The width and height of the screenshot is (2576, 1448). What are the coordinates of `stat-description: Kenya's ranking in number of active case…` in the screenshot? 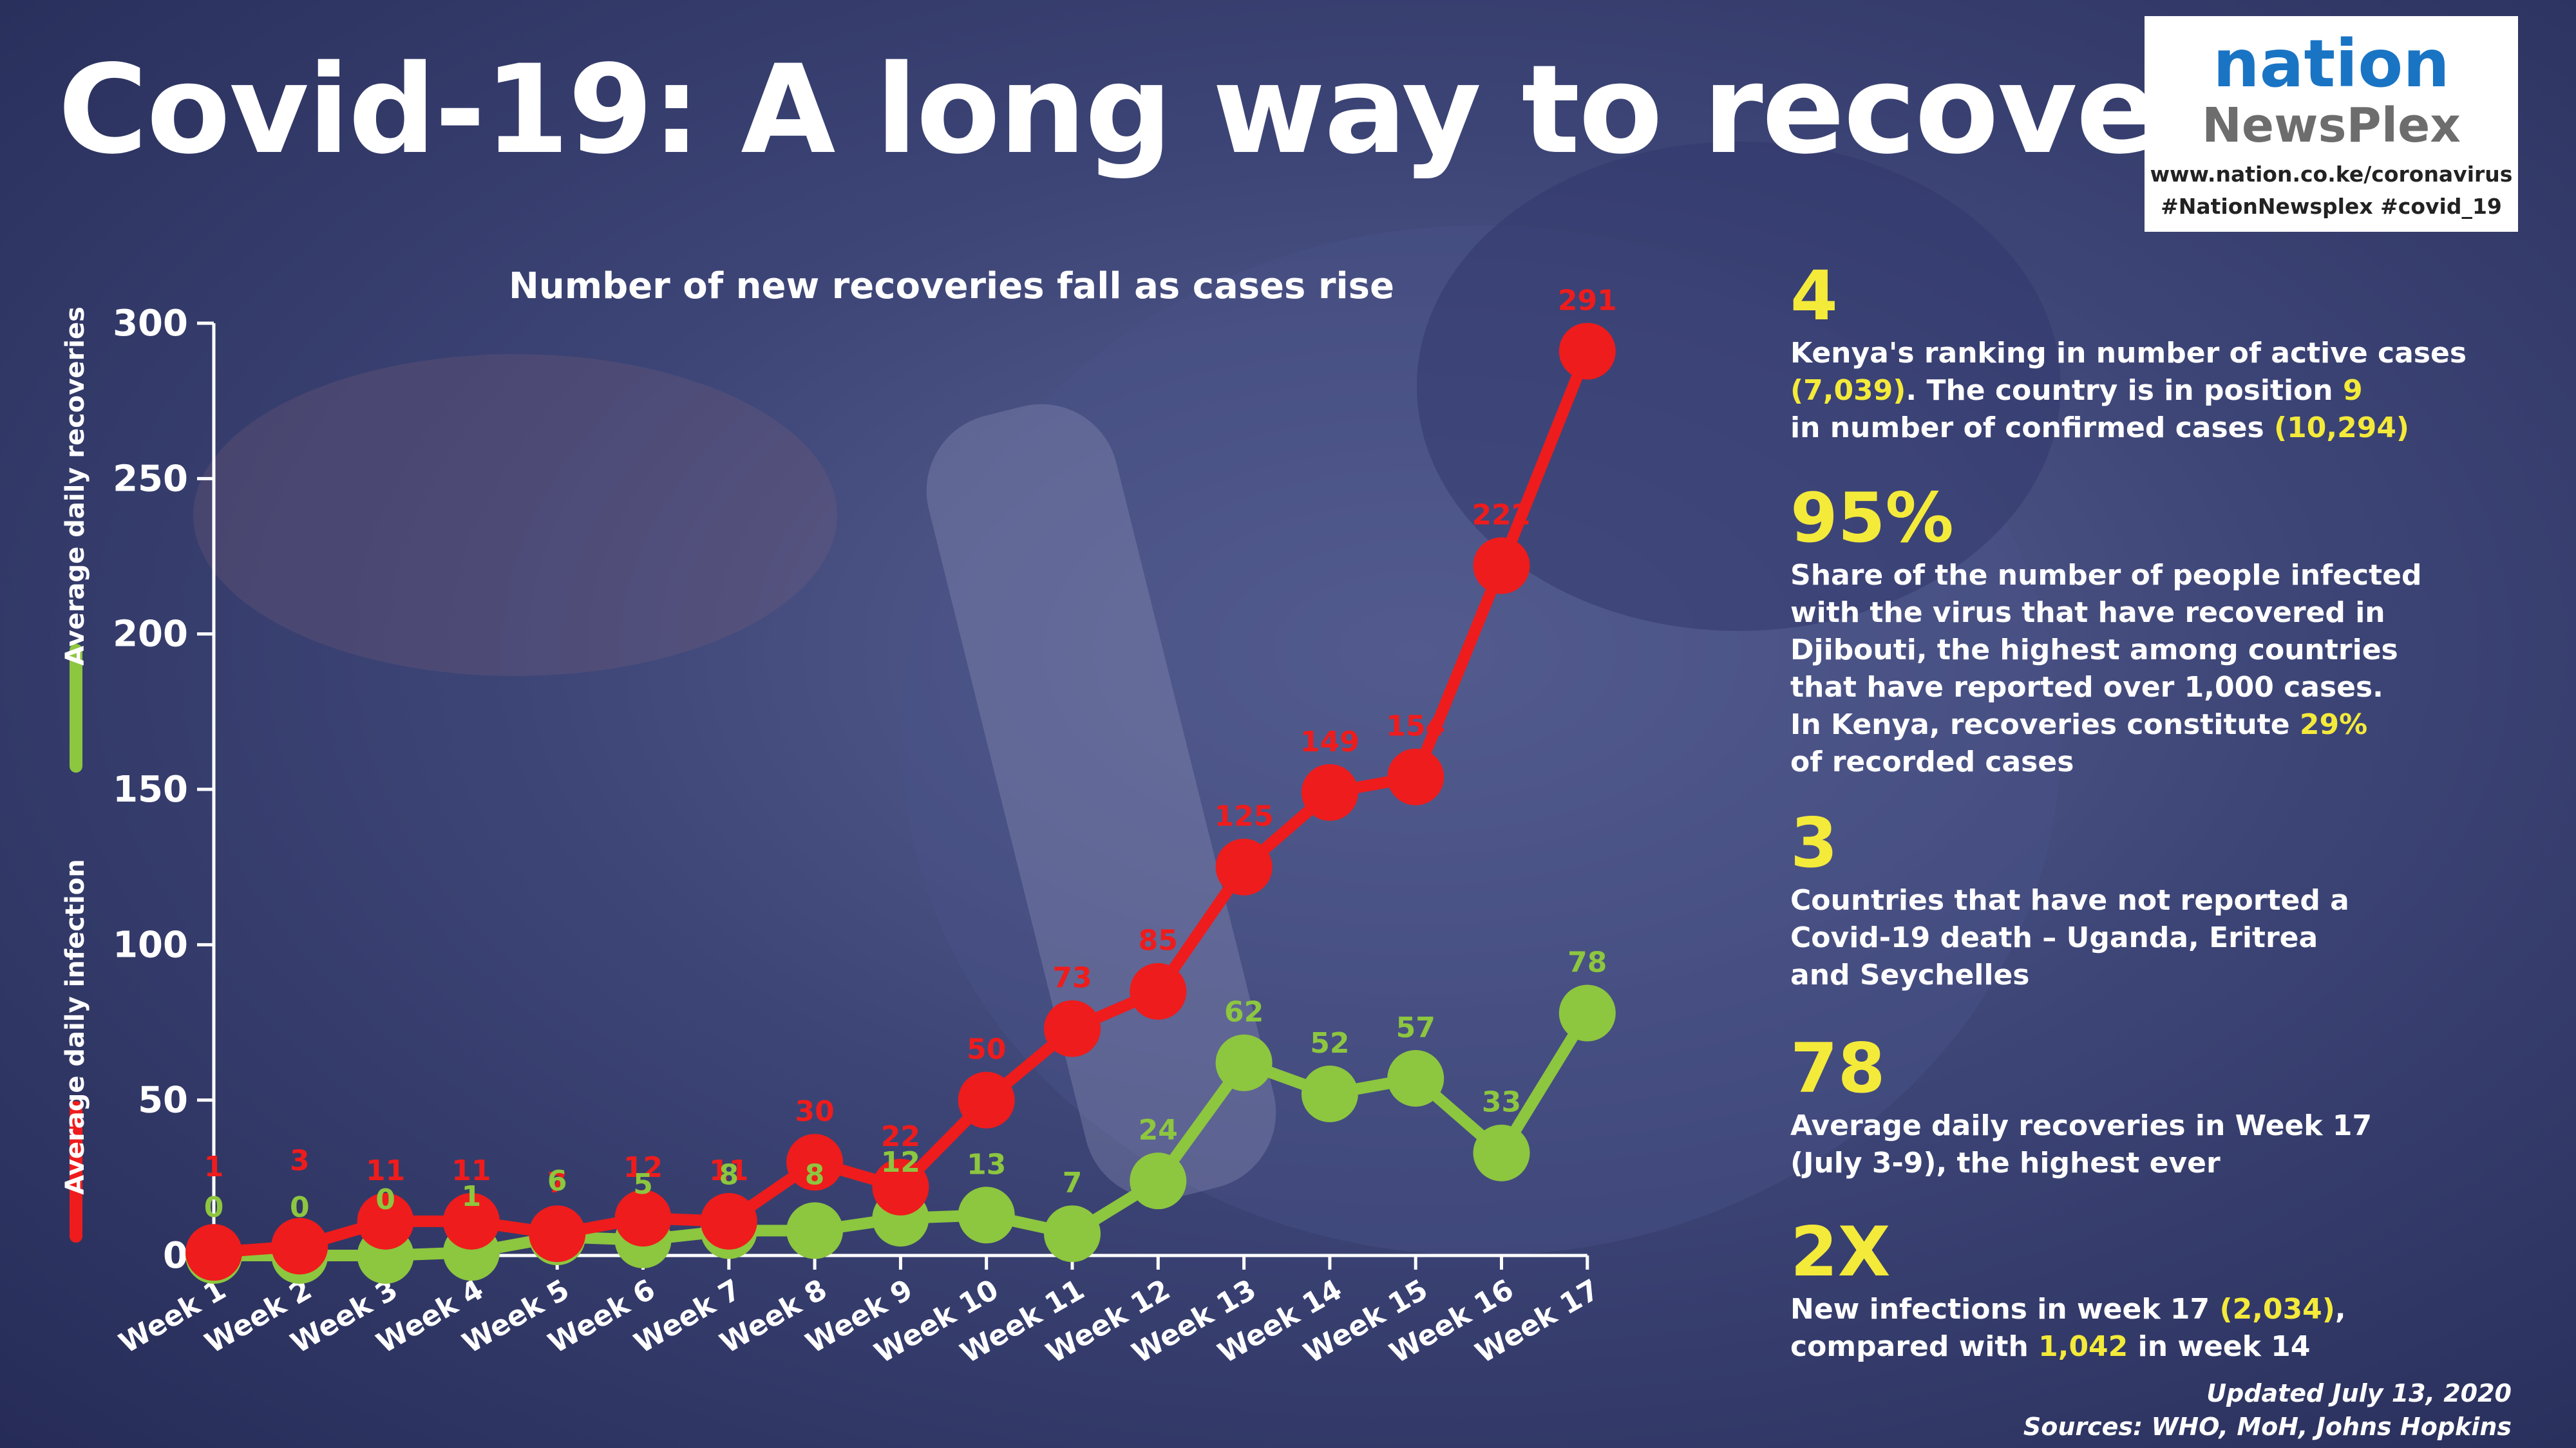 It's located at (2128, 391).